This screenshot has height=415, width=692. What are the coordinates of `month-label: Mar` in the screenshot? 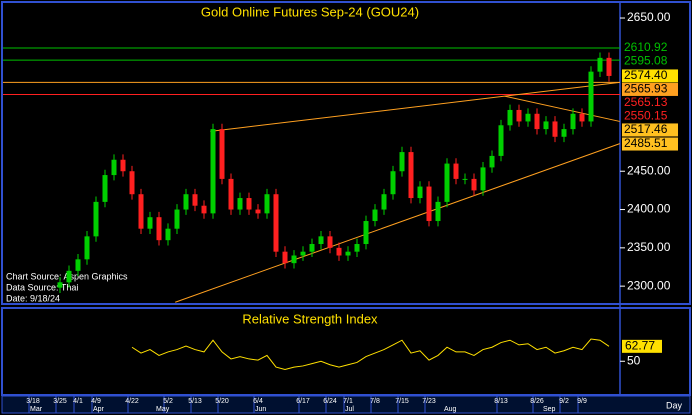 It's located at (36, 409).